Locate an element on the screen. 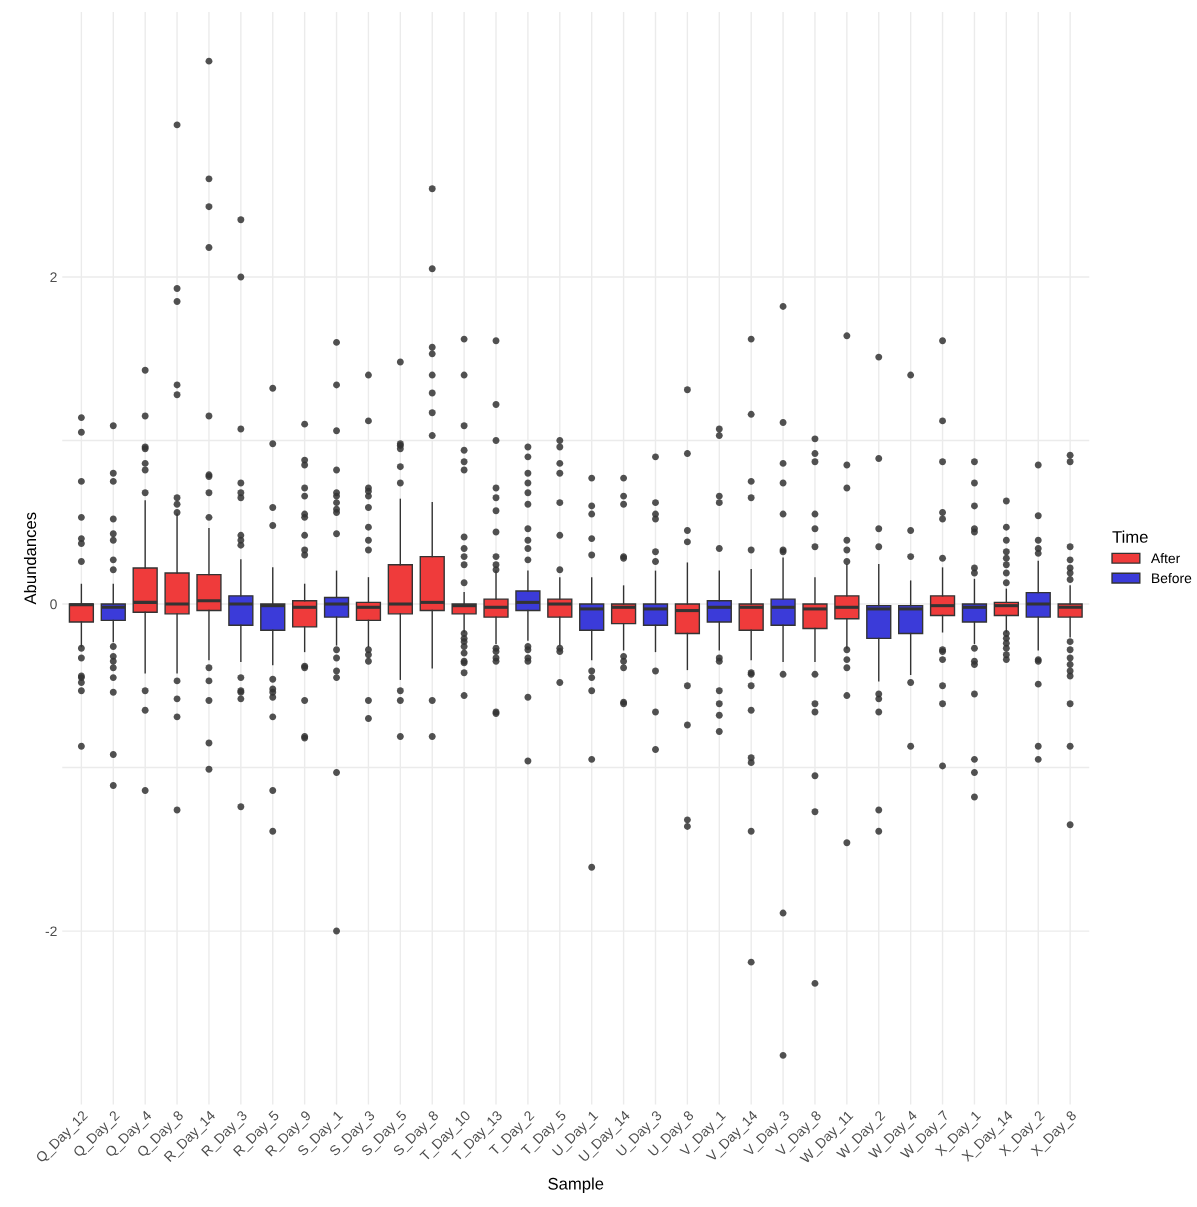 The height and width of the screenshot is (1207, 1197). y-tick-label: 2 is located at coordinates (53, 277).